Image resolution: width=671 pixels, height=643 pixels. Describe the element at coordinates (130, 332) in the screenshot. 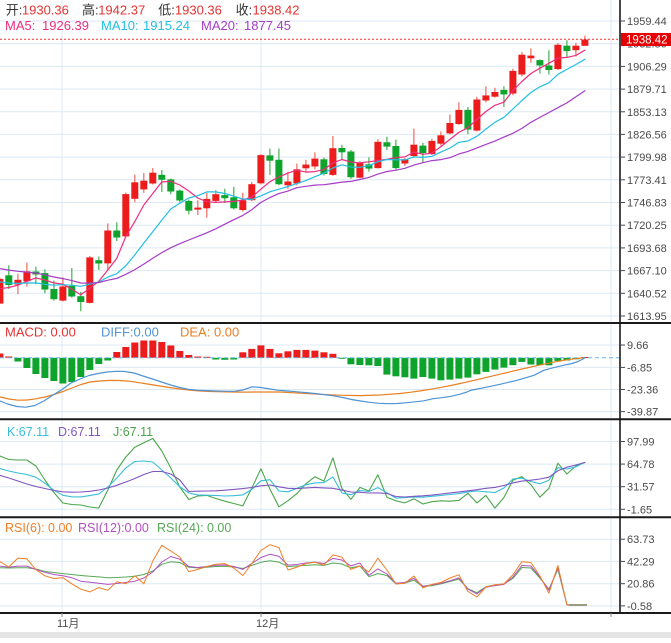

I see `svg-text: DIFF:0.00` at that location.